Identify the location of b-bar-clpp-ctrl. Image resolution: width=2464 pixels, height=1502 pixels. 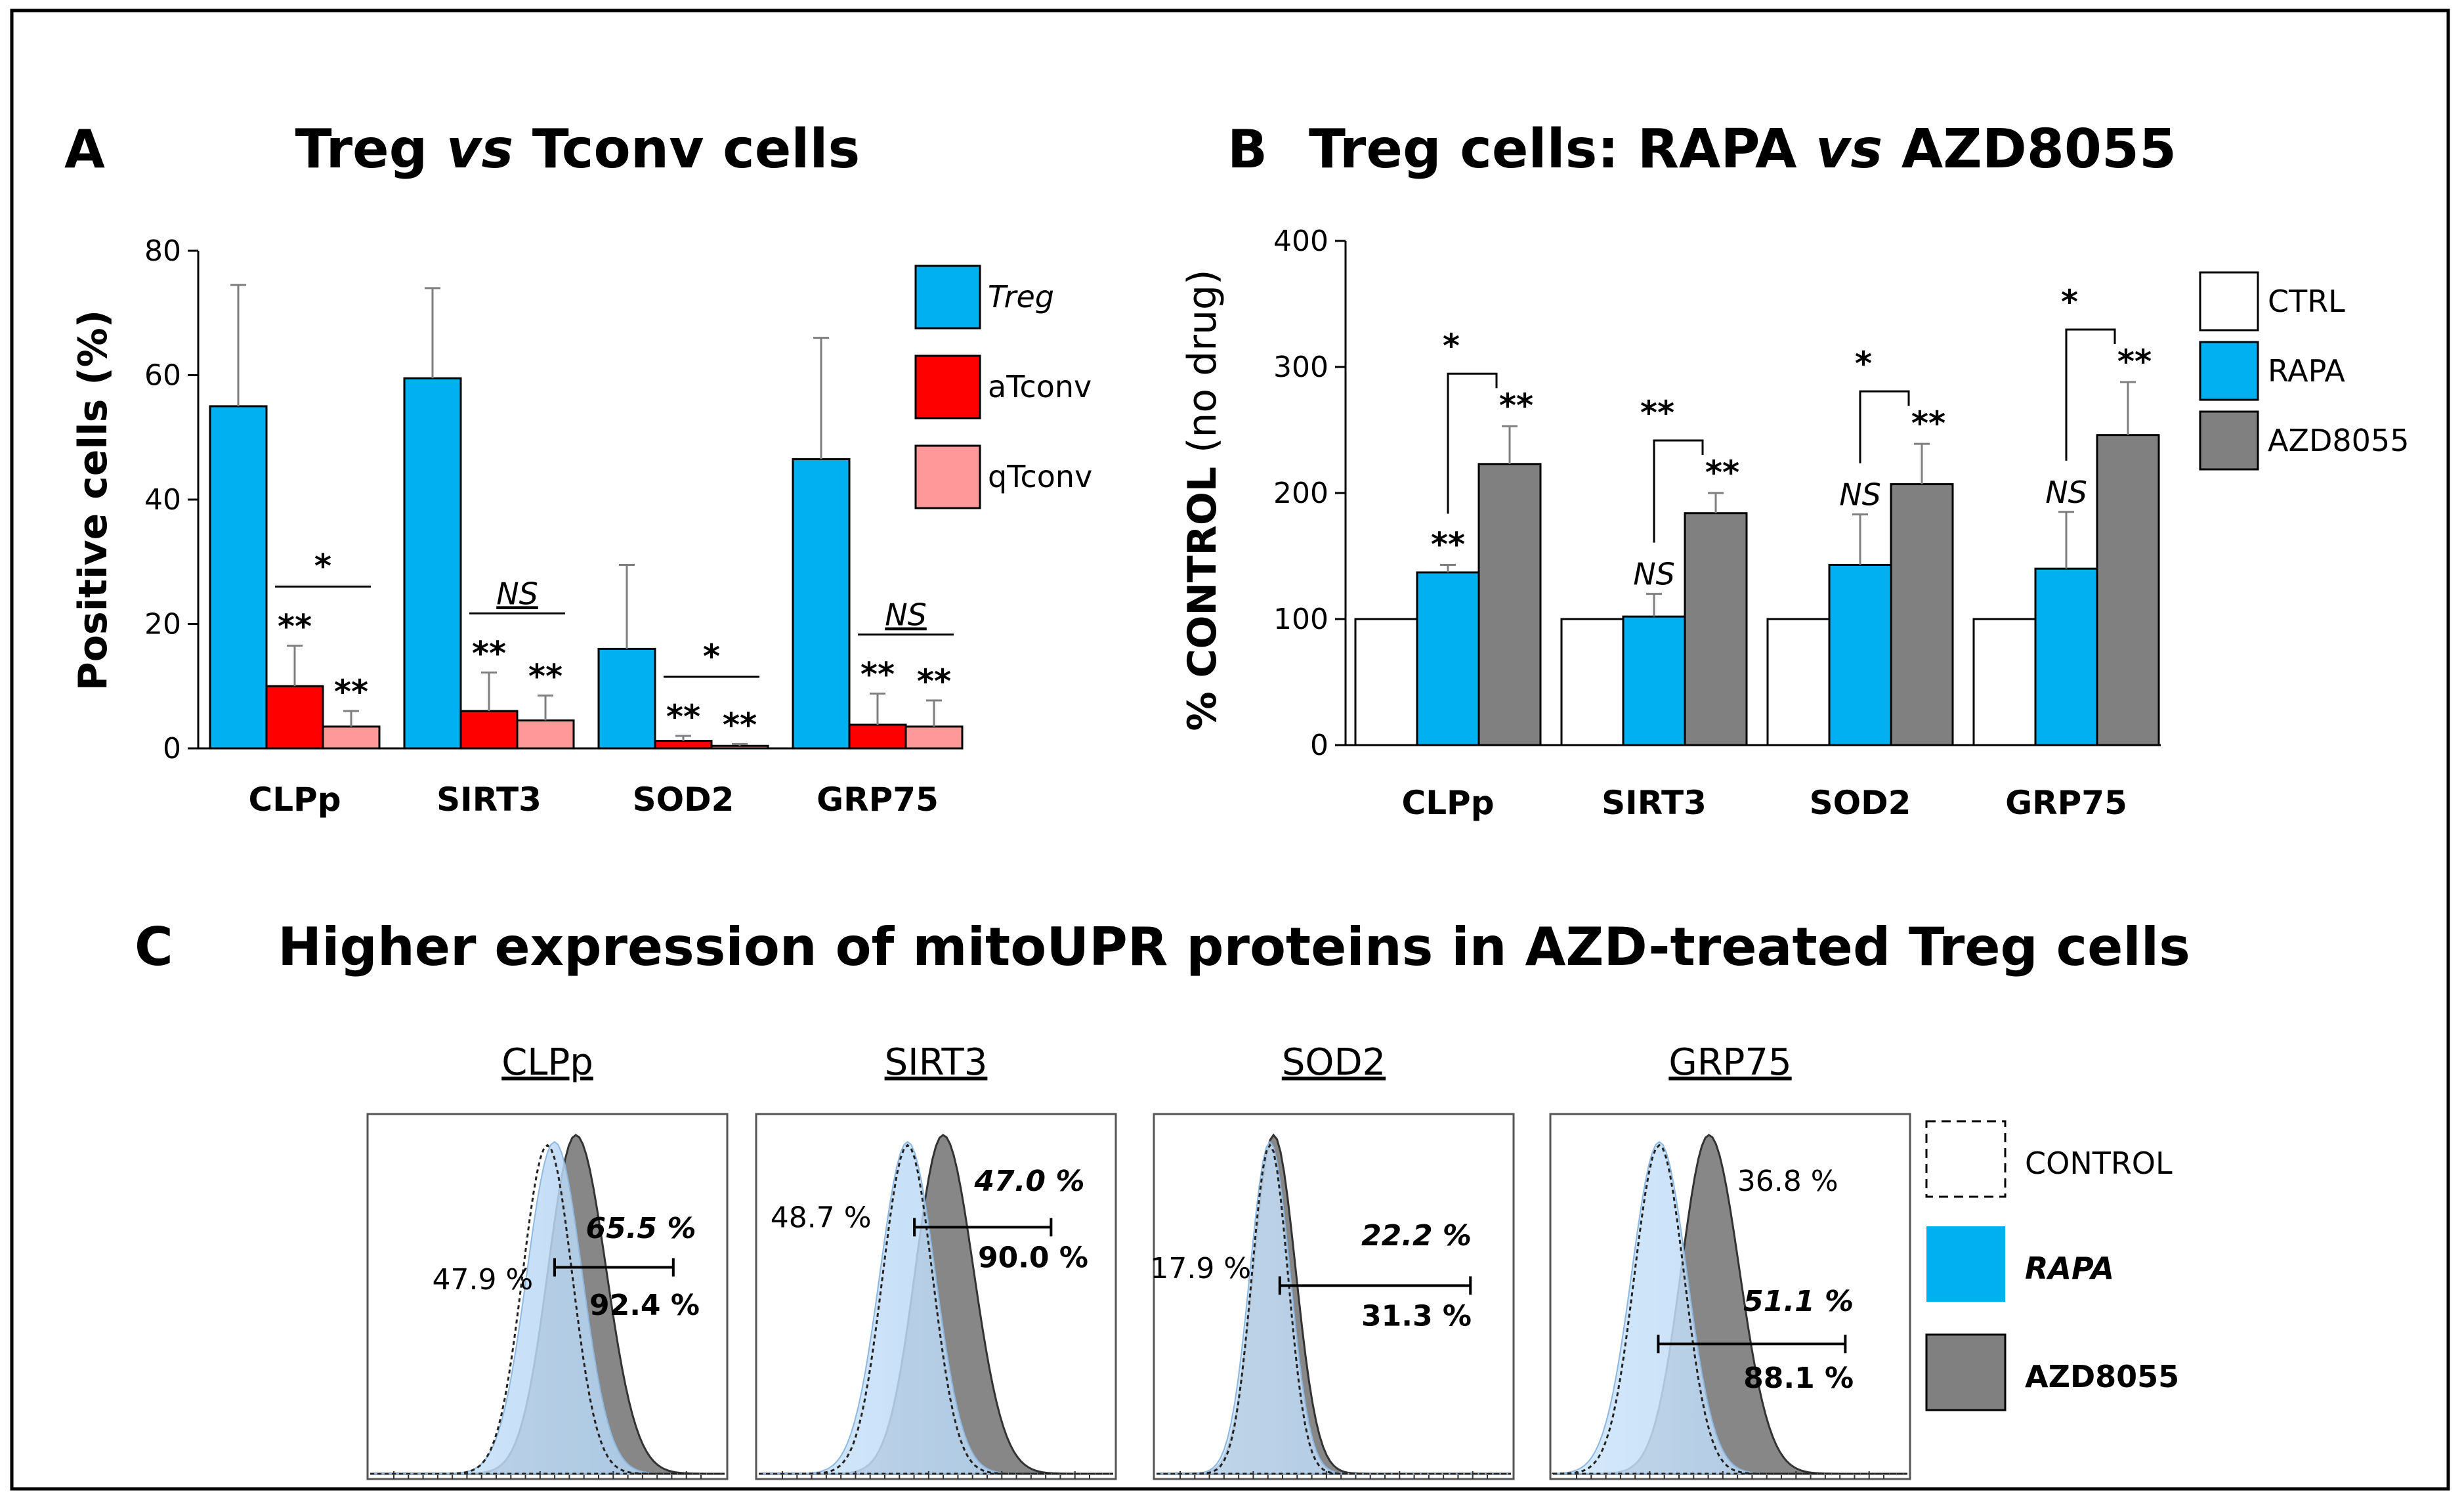
(1386, 682).